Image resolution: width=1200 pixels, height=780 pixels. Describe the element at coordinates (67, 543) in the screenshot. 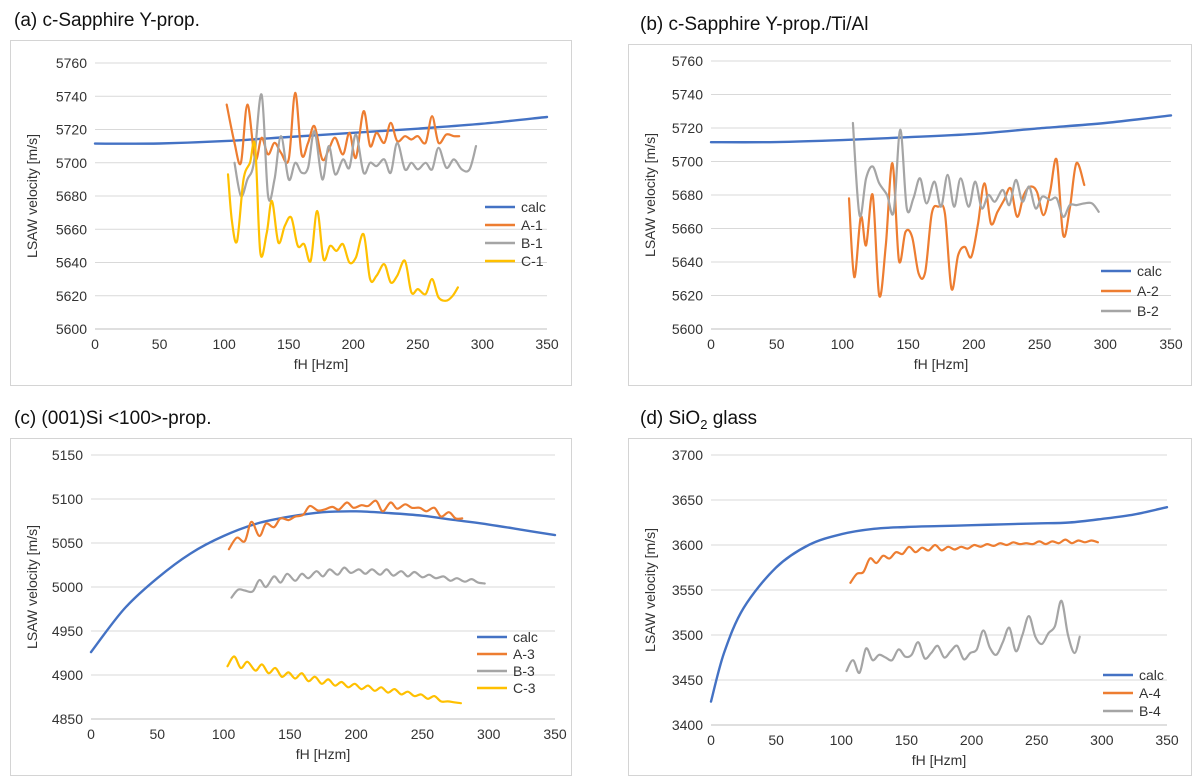

I see `chart-c-ytick-label-4: 5050` at that location.